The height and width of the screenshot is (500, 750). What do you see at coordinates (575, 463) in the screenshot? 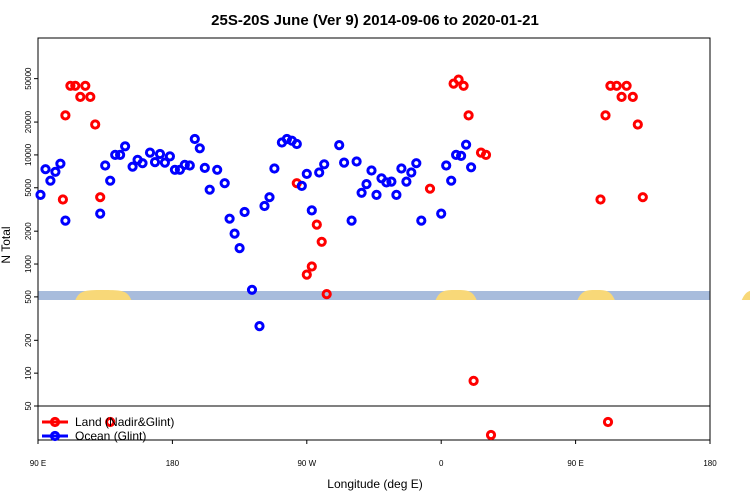
I see `x-tick-label: 90 E` at bounding box center [575, 463].